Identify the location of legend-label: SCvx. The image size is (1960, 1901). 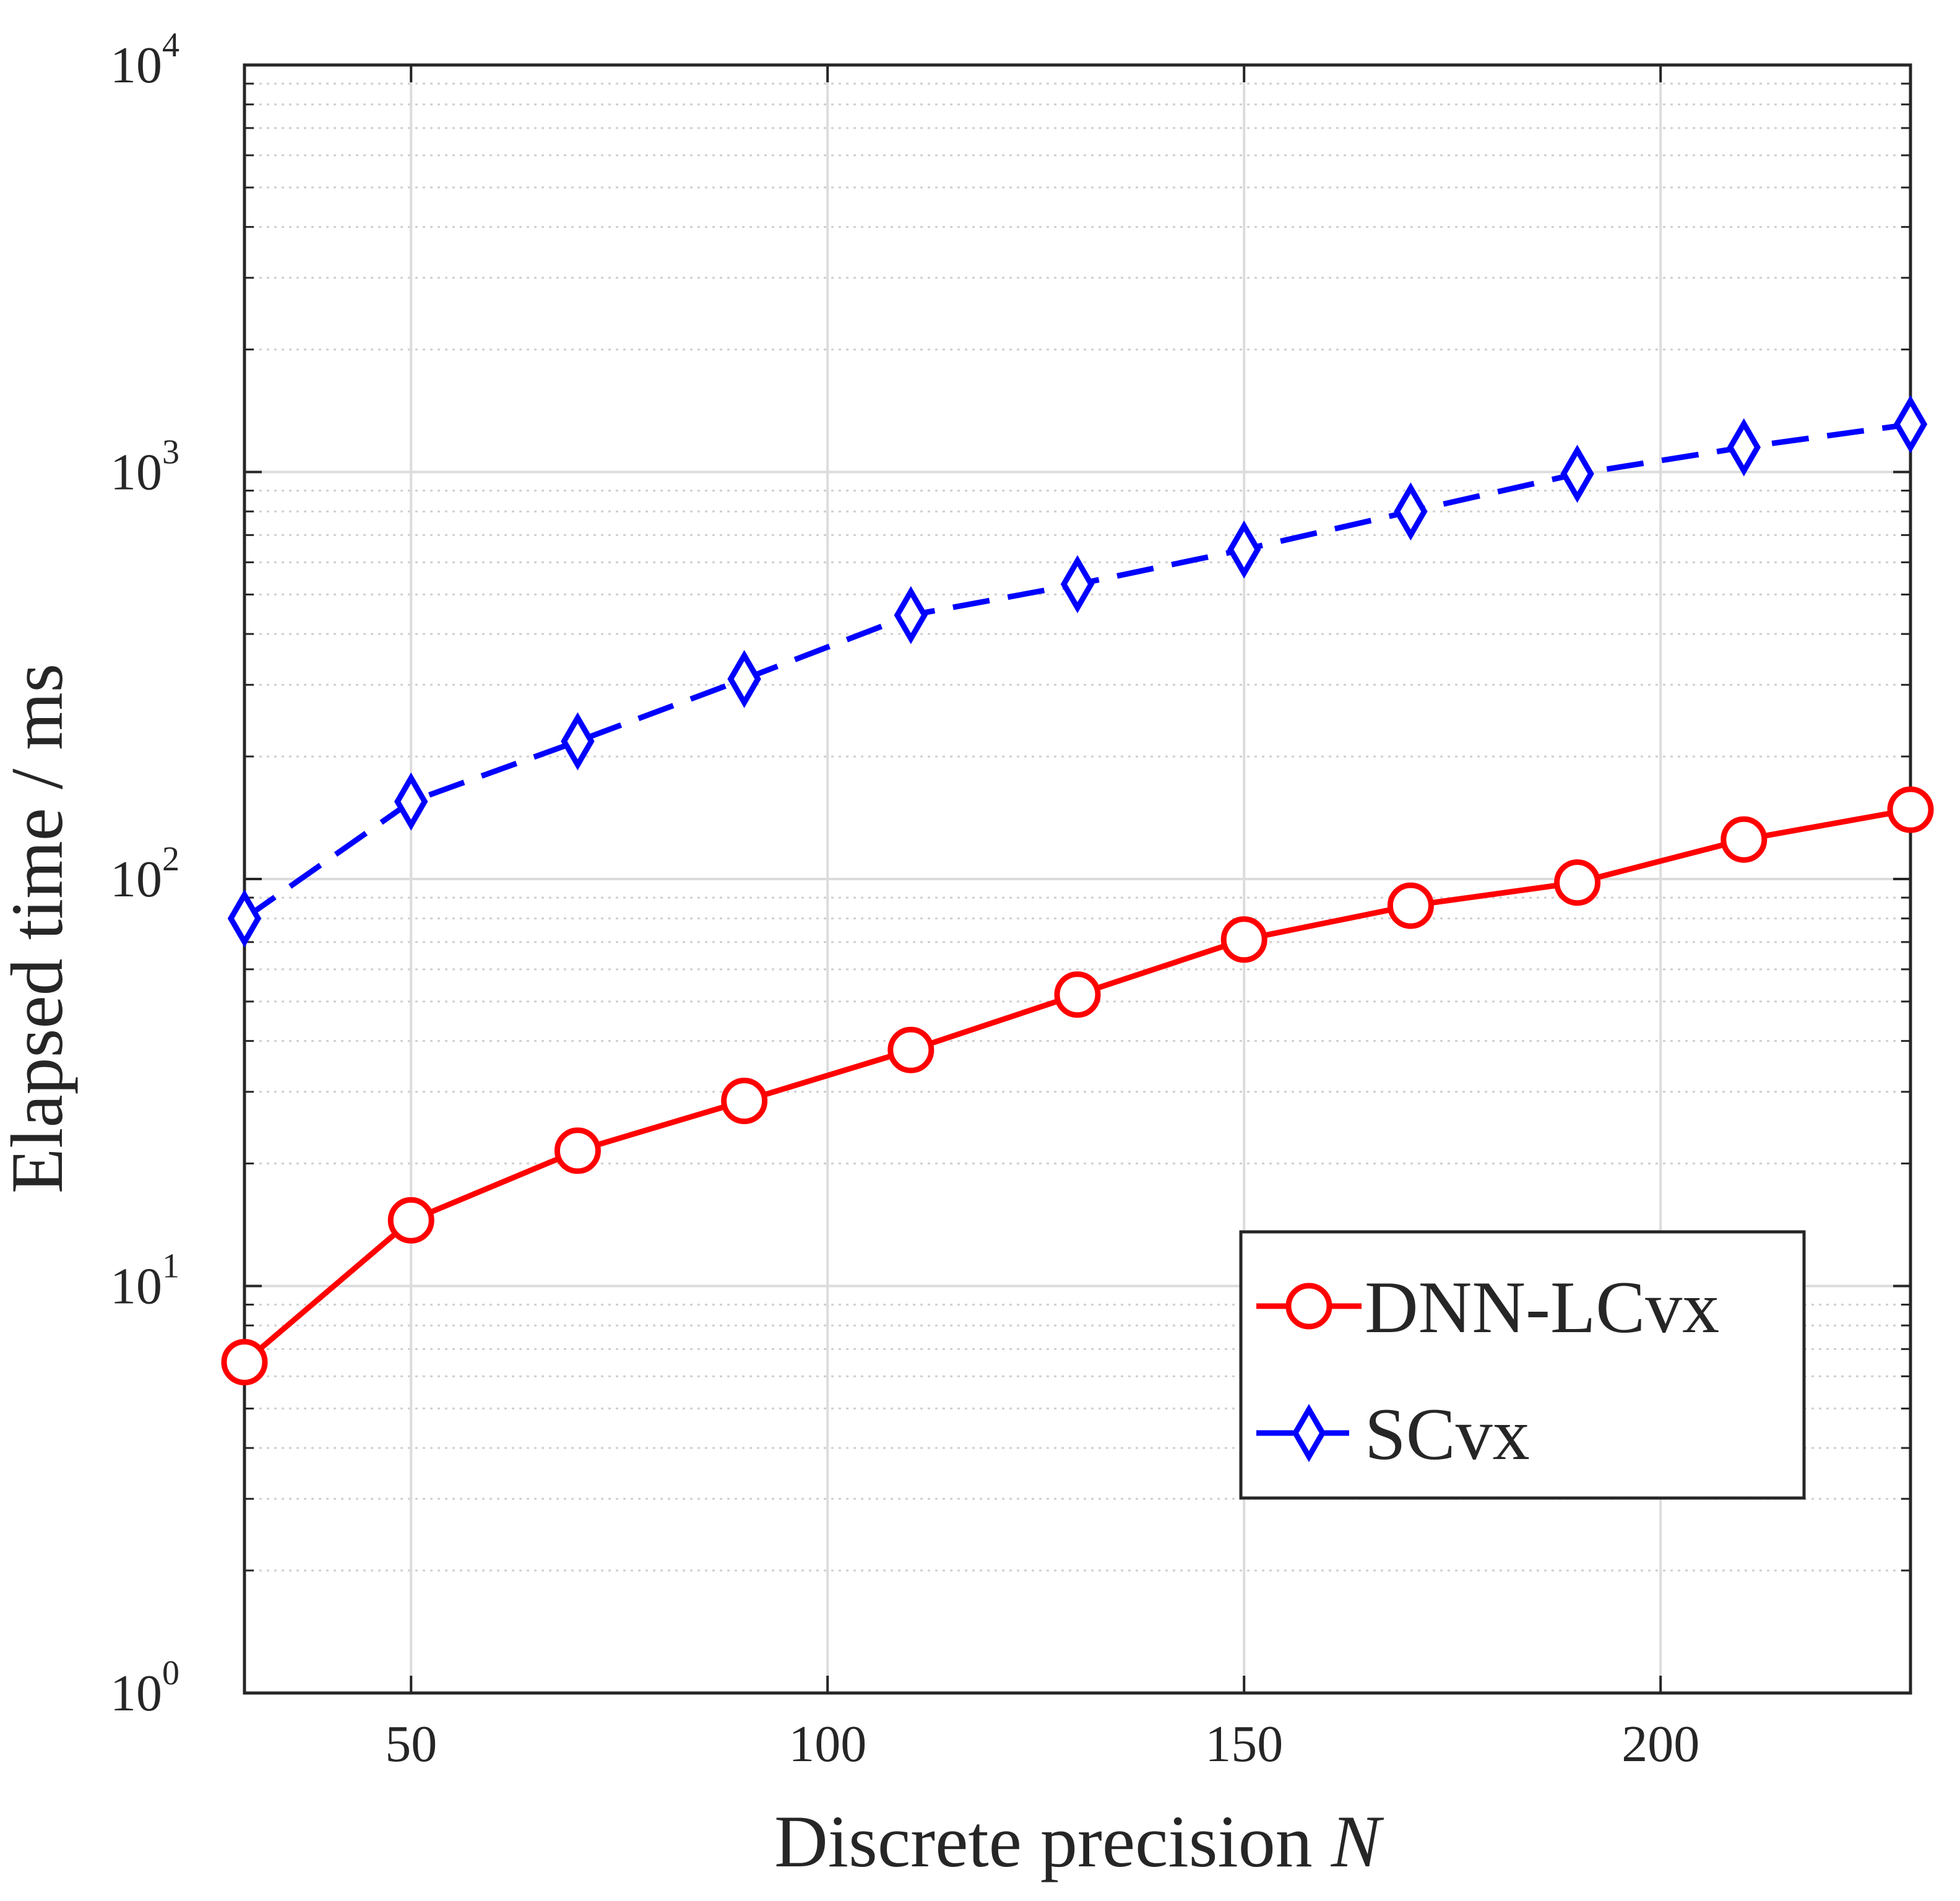
(1447, 1434).